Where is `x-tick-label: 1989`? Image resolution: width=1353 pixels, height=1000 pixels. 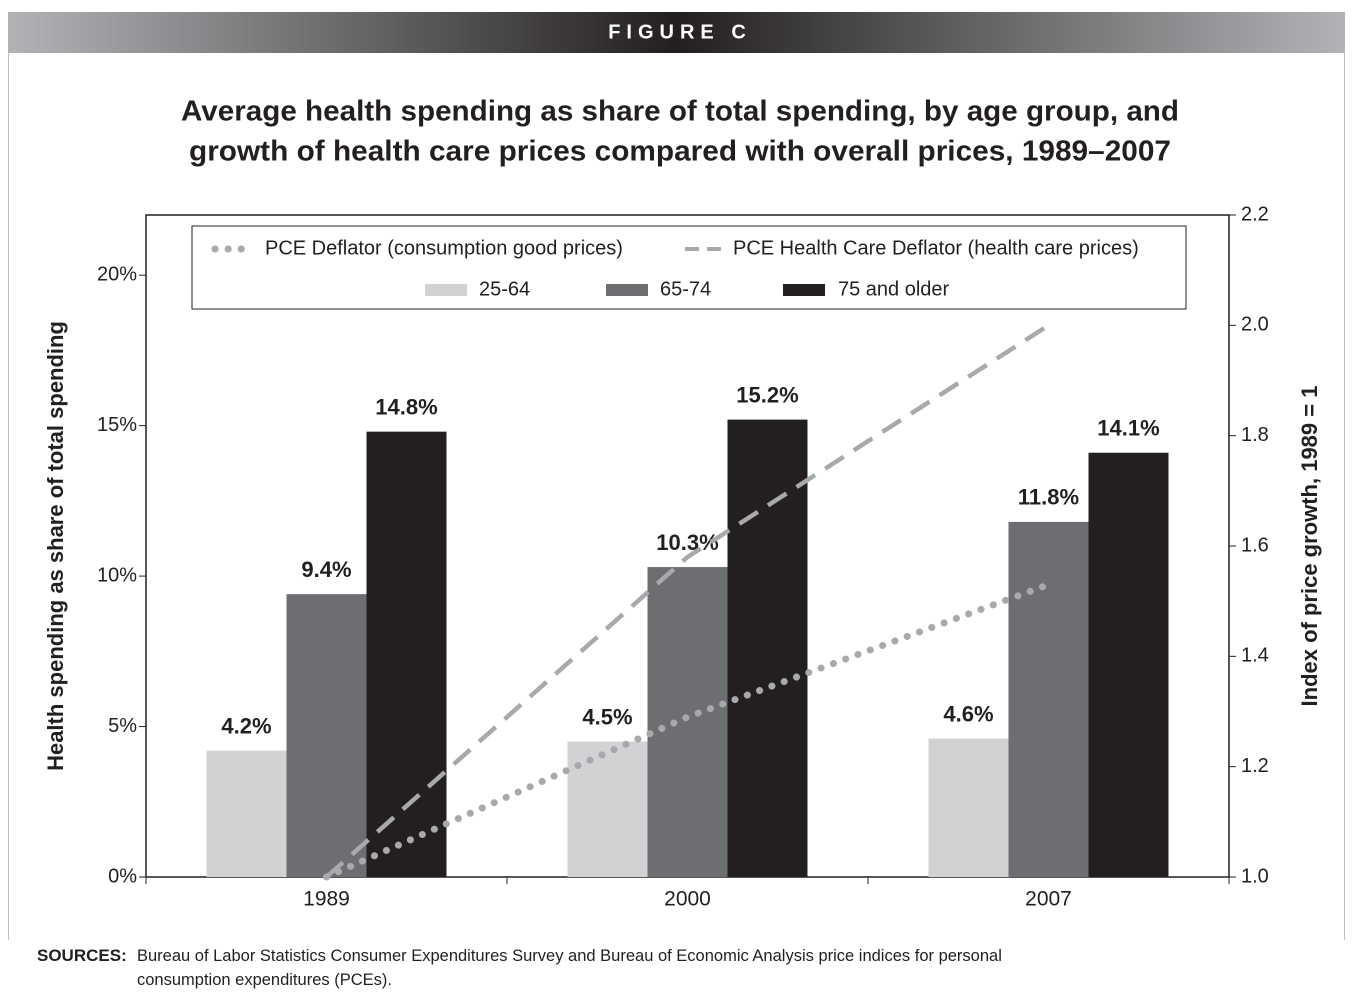 x-tick-label: 1989 is located at coordinates (326, 899).